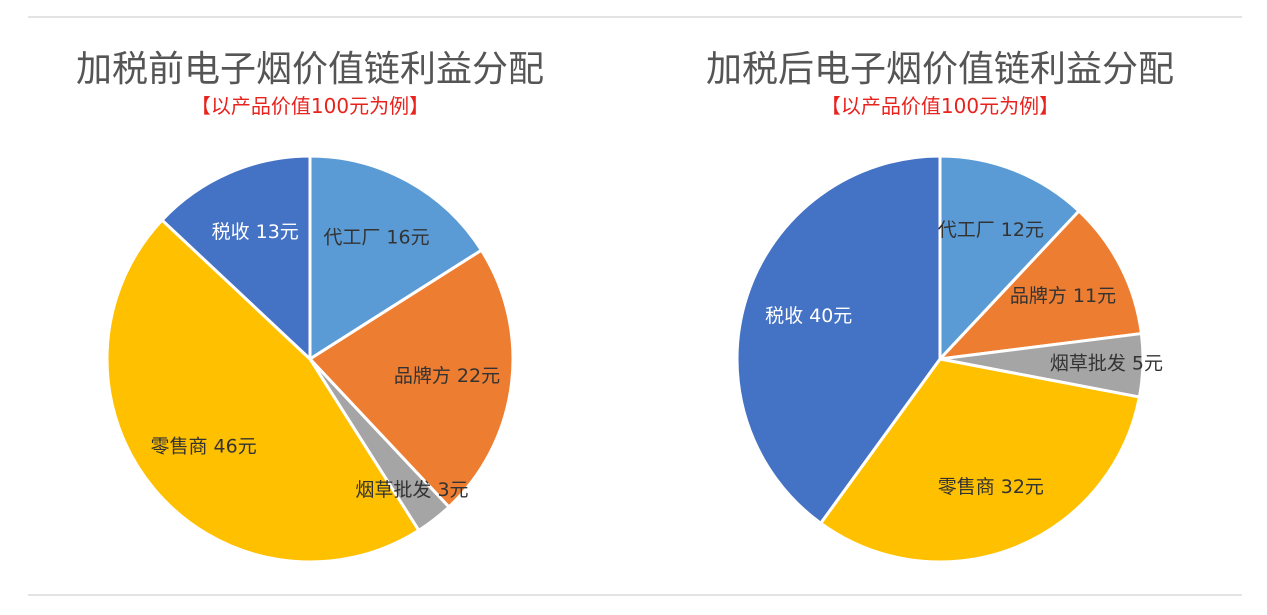  What do you see at coordinates (635, 17) in the screenshot?
I see `top-divider` at bounding box center [635, 17].